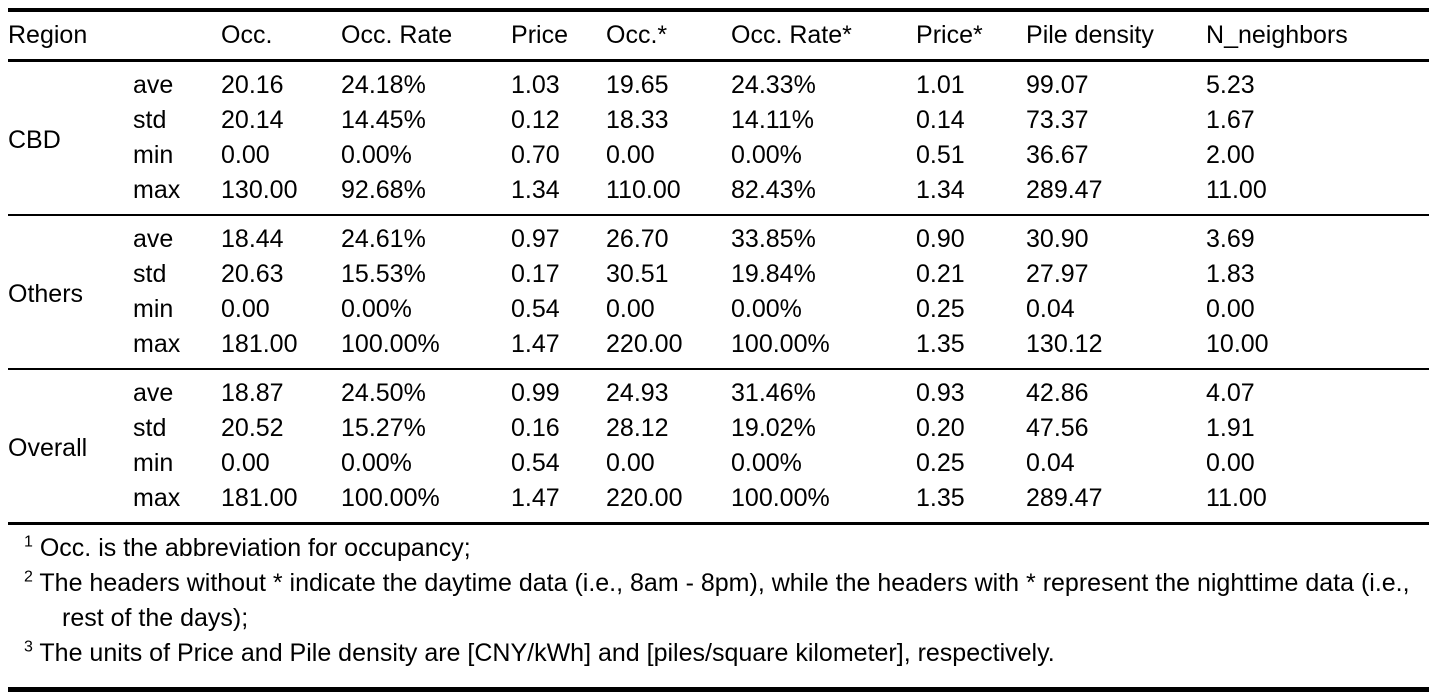  I want to click on cell: 1.03, so click(535, 84).